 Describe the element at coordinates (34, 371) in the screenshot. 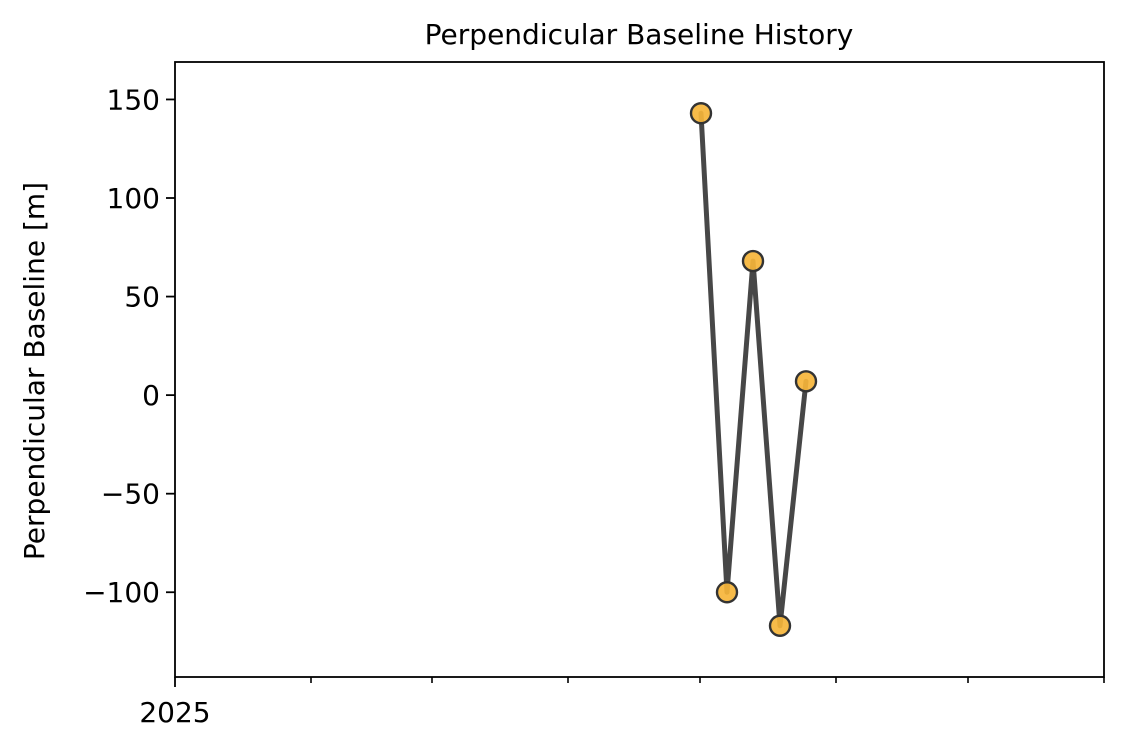

I see `y-axis-label: Perpendicular Baseline [m]` at that location.